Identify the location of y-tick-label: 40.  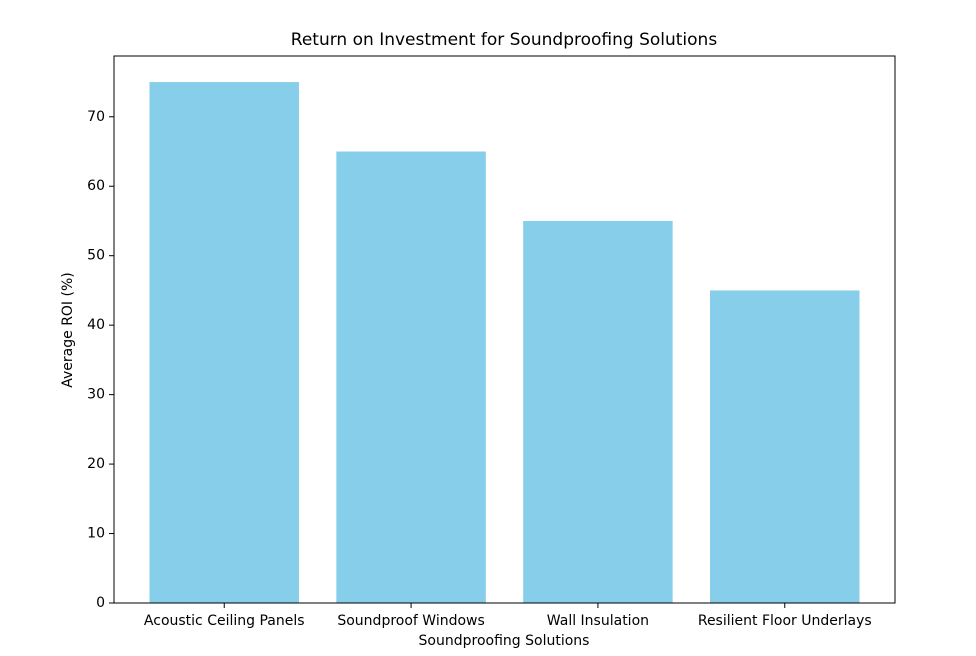
(96, 325).